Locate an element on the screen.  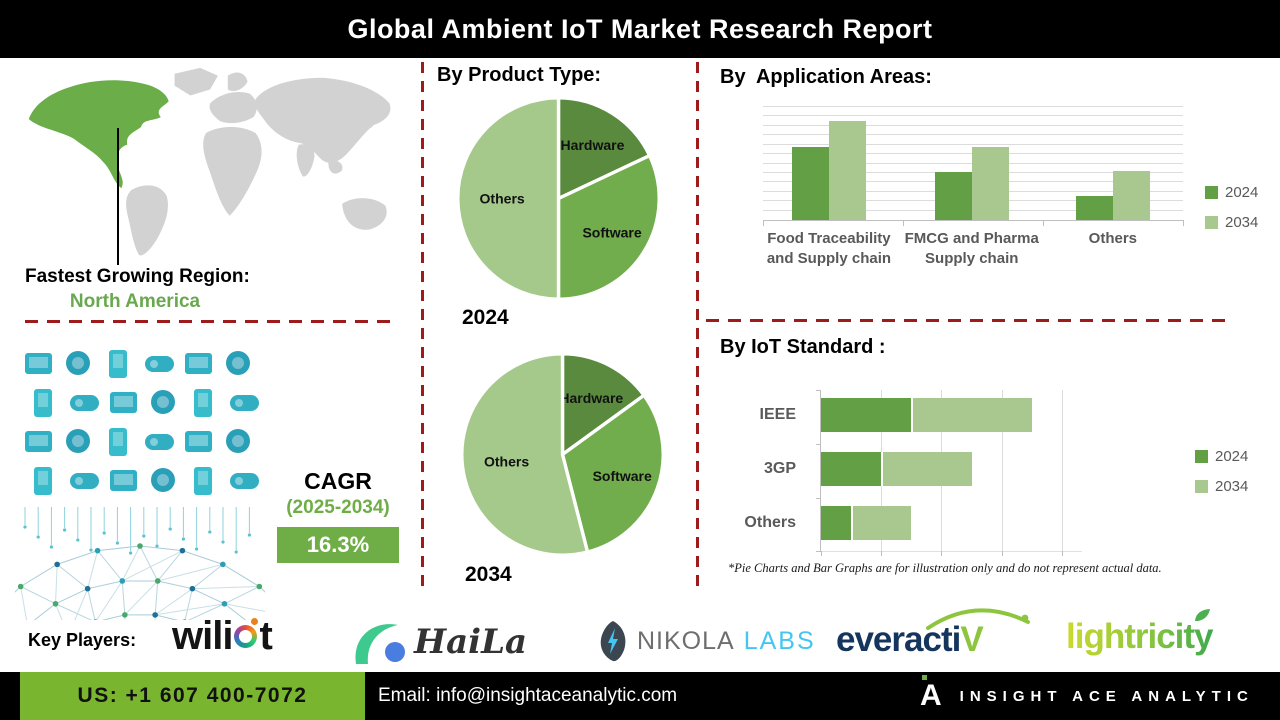
category-label: Food Traceability and Supply chain is located at coordinates (829, 249).